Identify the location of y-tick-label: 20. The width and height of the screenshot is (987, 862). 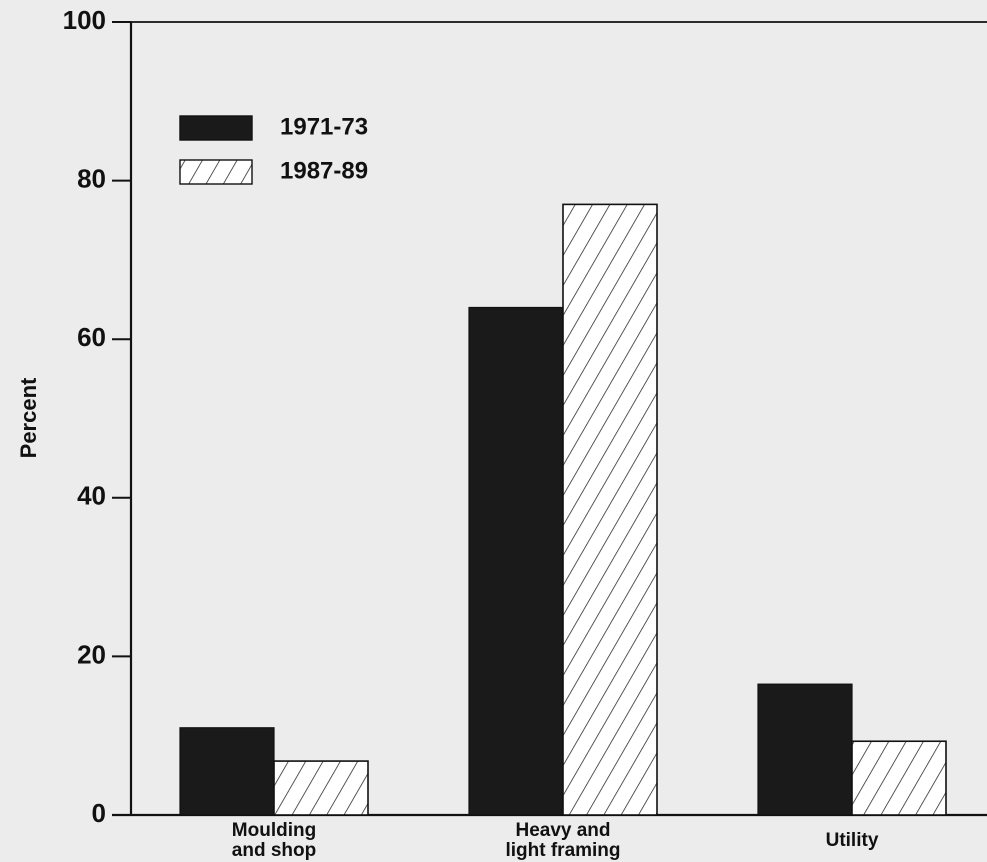
(91, 654).